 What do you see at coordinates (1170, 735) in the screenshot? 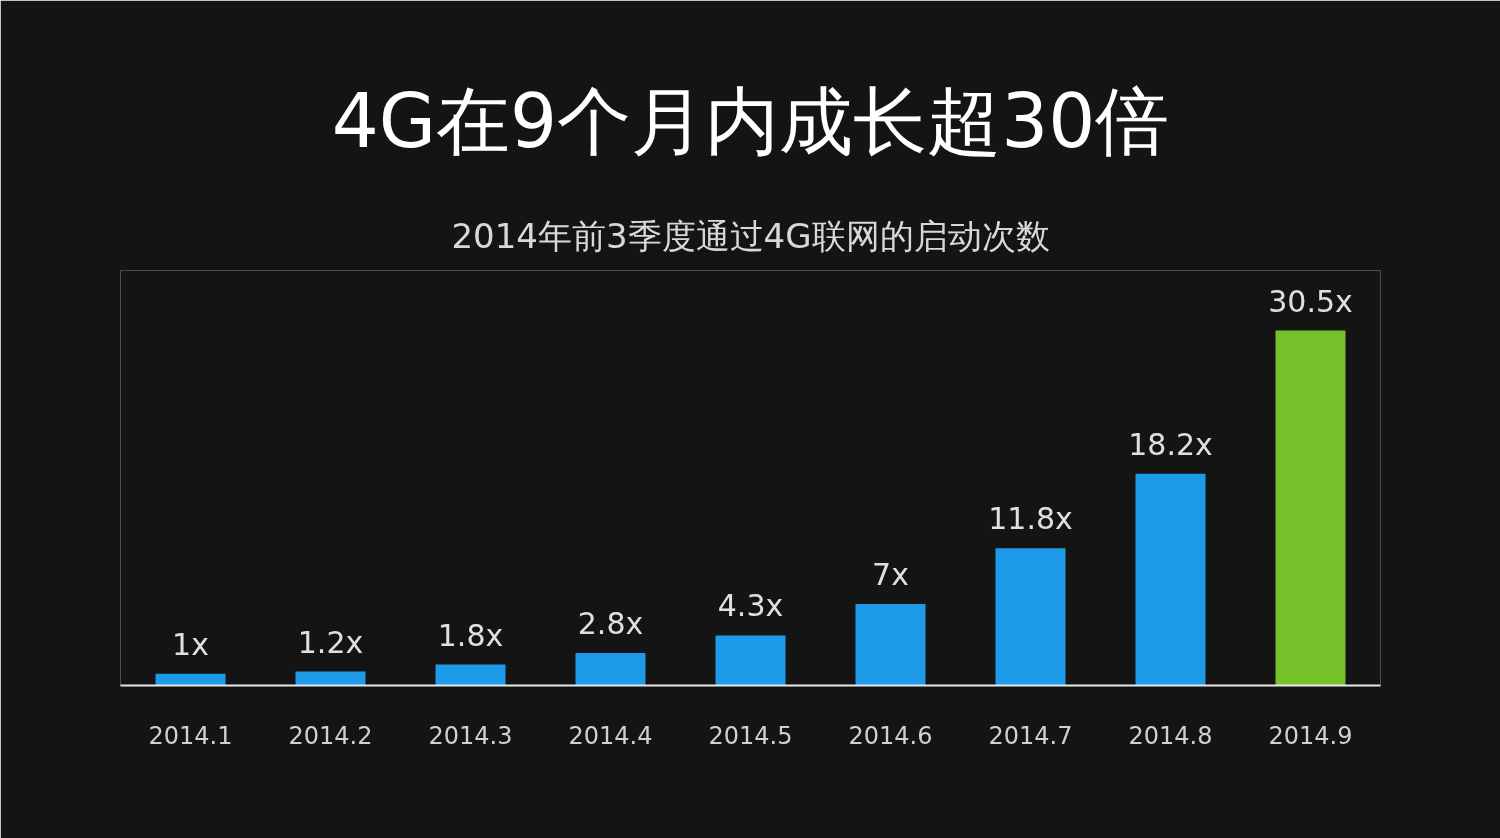
I see `x-tick-label: 2014.8` at bounding box center [1170, 735].